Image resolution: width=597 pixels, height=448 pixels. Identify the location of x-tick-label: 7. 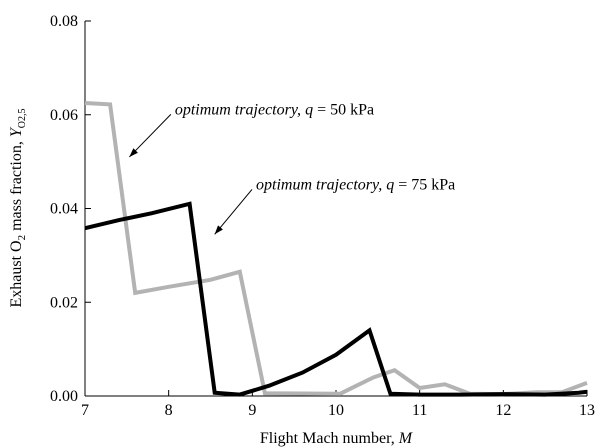
(85, 410).